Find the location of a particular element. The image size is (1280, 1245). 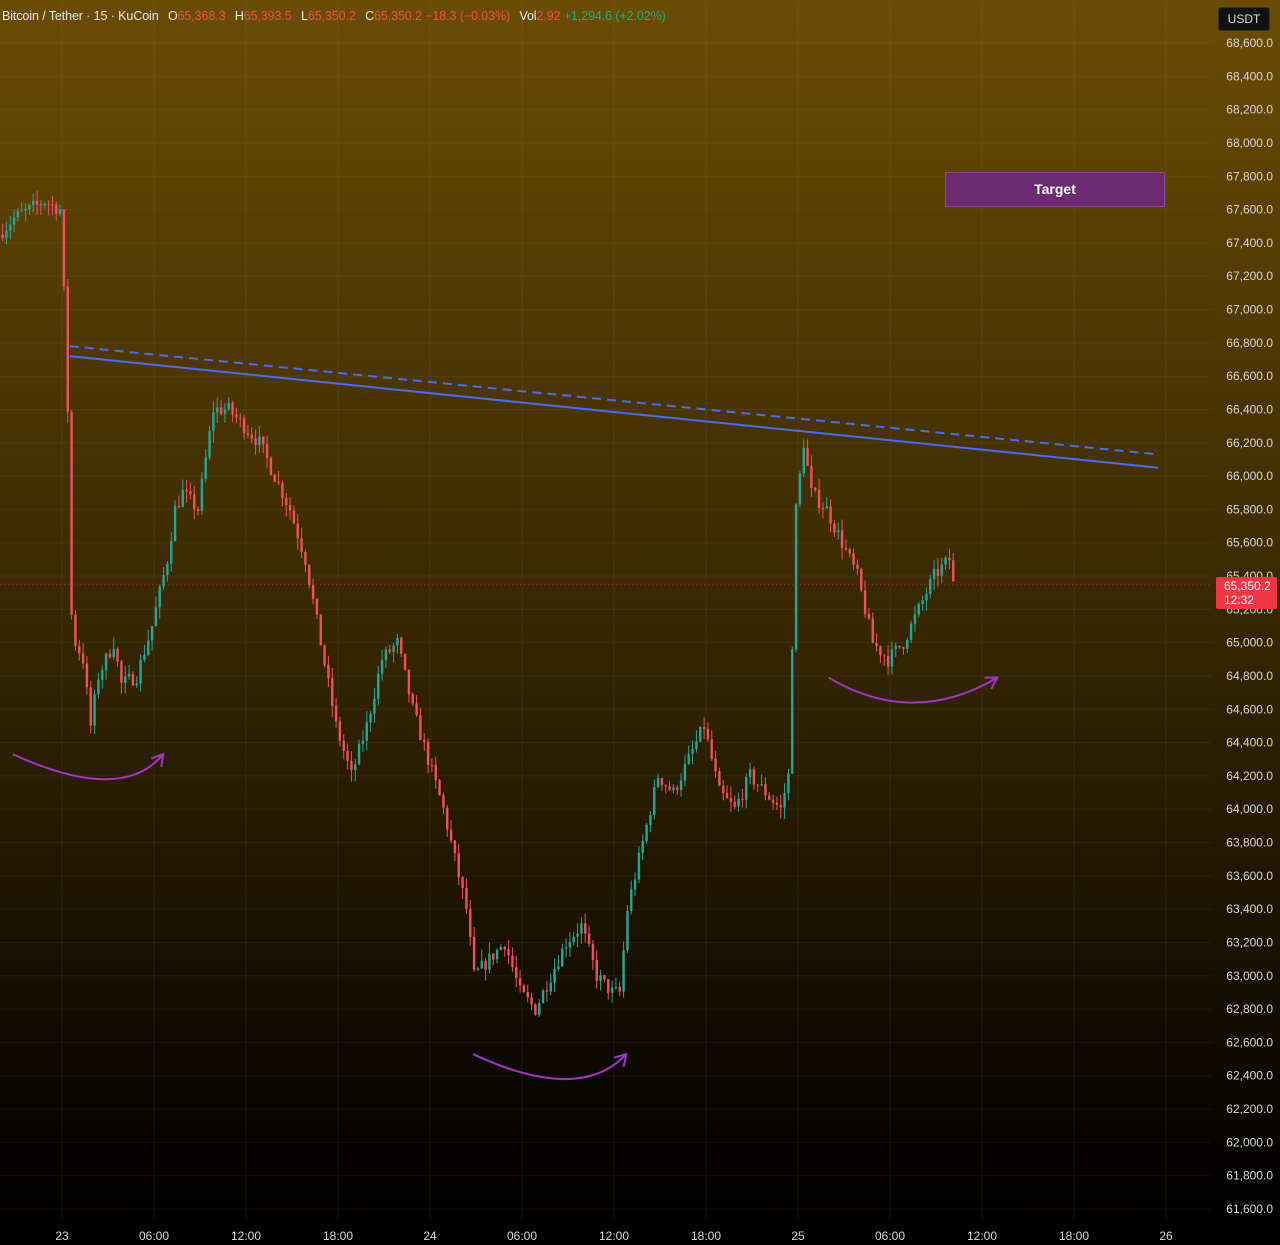

y-tick-label: 61,800.0 is located at coordinates (1249, 1176).